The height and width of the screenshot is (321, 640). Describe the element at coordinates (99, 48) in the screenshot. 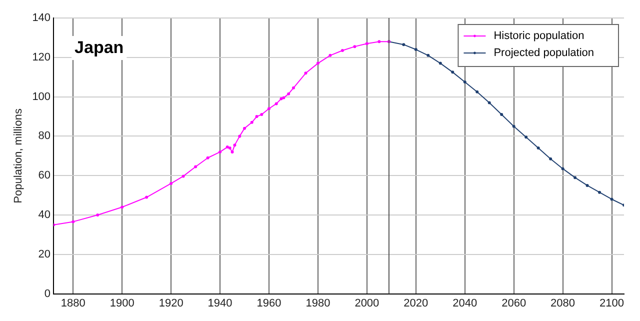

I see `text: Japan` at that location.